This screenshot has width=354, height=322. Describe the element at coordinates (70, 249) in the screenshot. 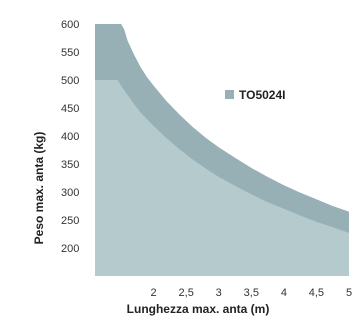

I see `y-tick-label: 200` at that location.